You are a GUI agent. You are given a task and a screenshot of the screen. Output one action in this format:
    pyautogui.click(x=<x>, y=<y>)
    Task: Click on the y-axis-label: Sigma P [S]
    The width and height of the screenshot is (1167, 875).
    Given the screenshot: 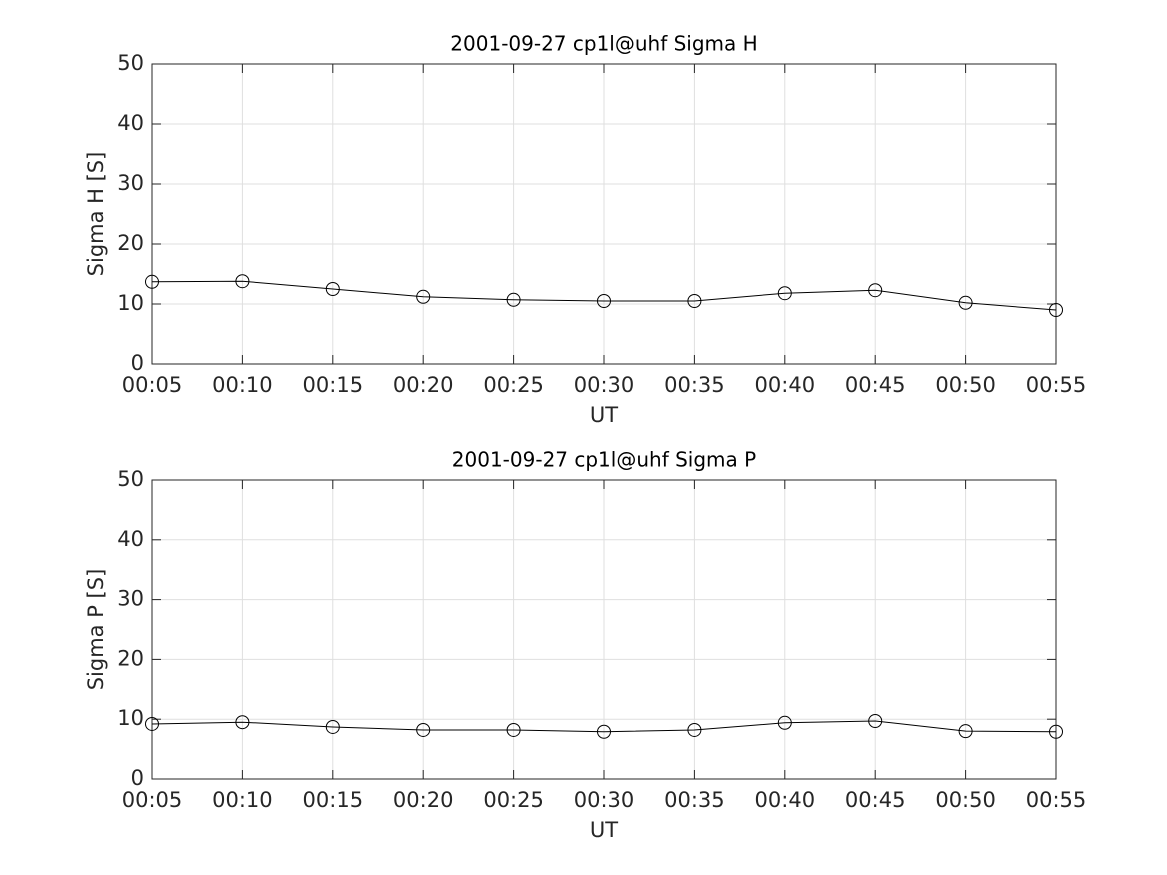 What is the action you would take?
    pyautogui.click(x=96, y=630)
    